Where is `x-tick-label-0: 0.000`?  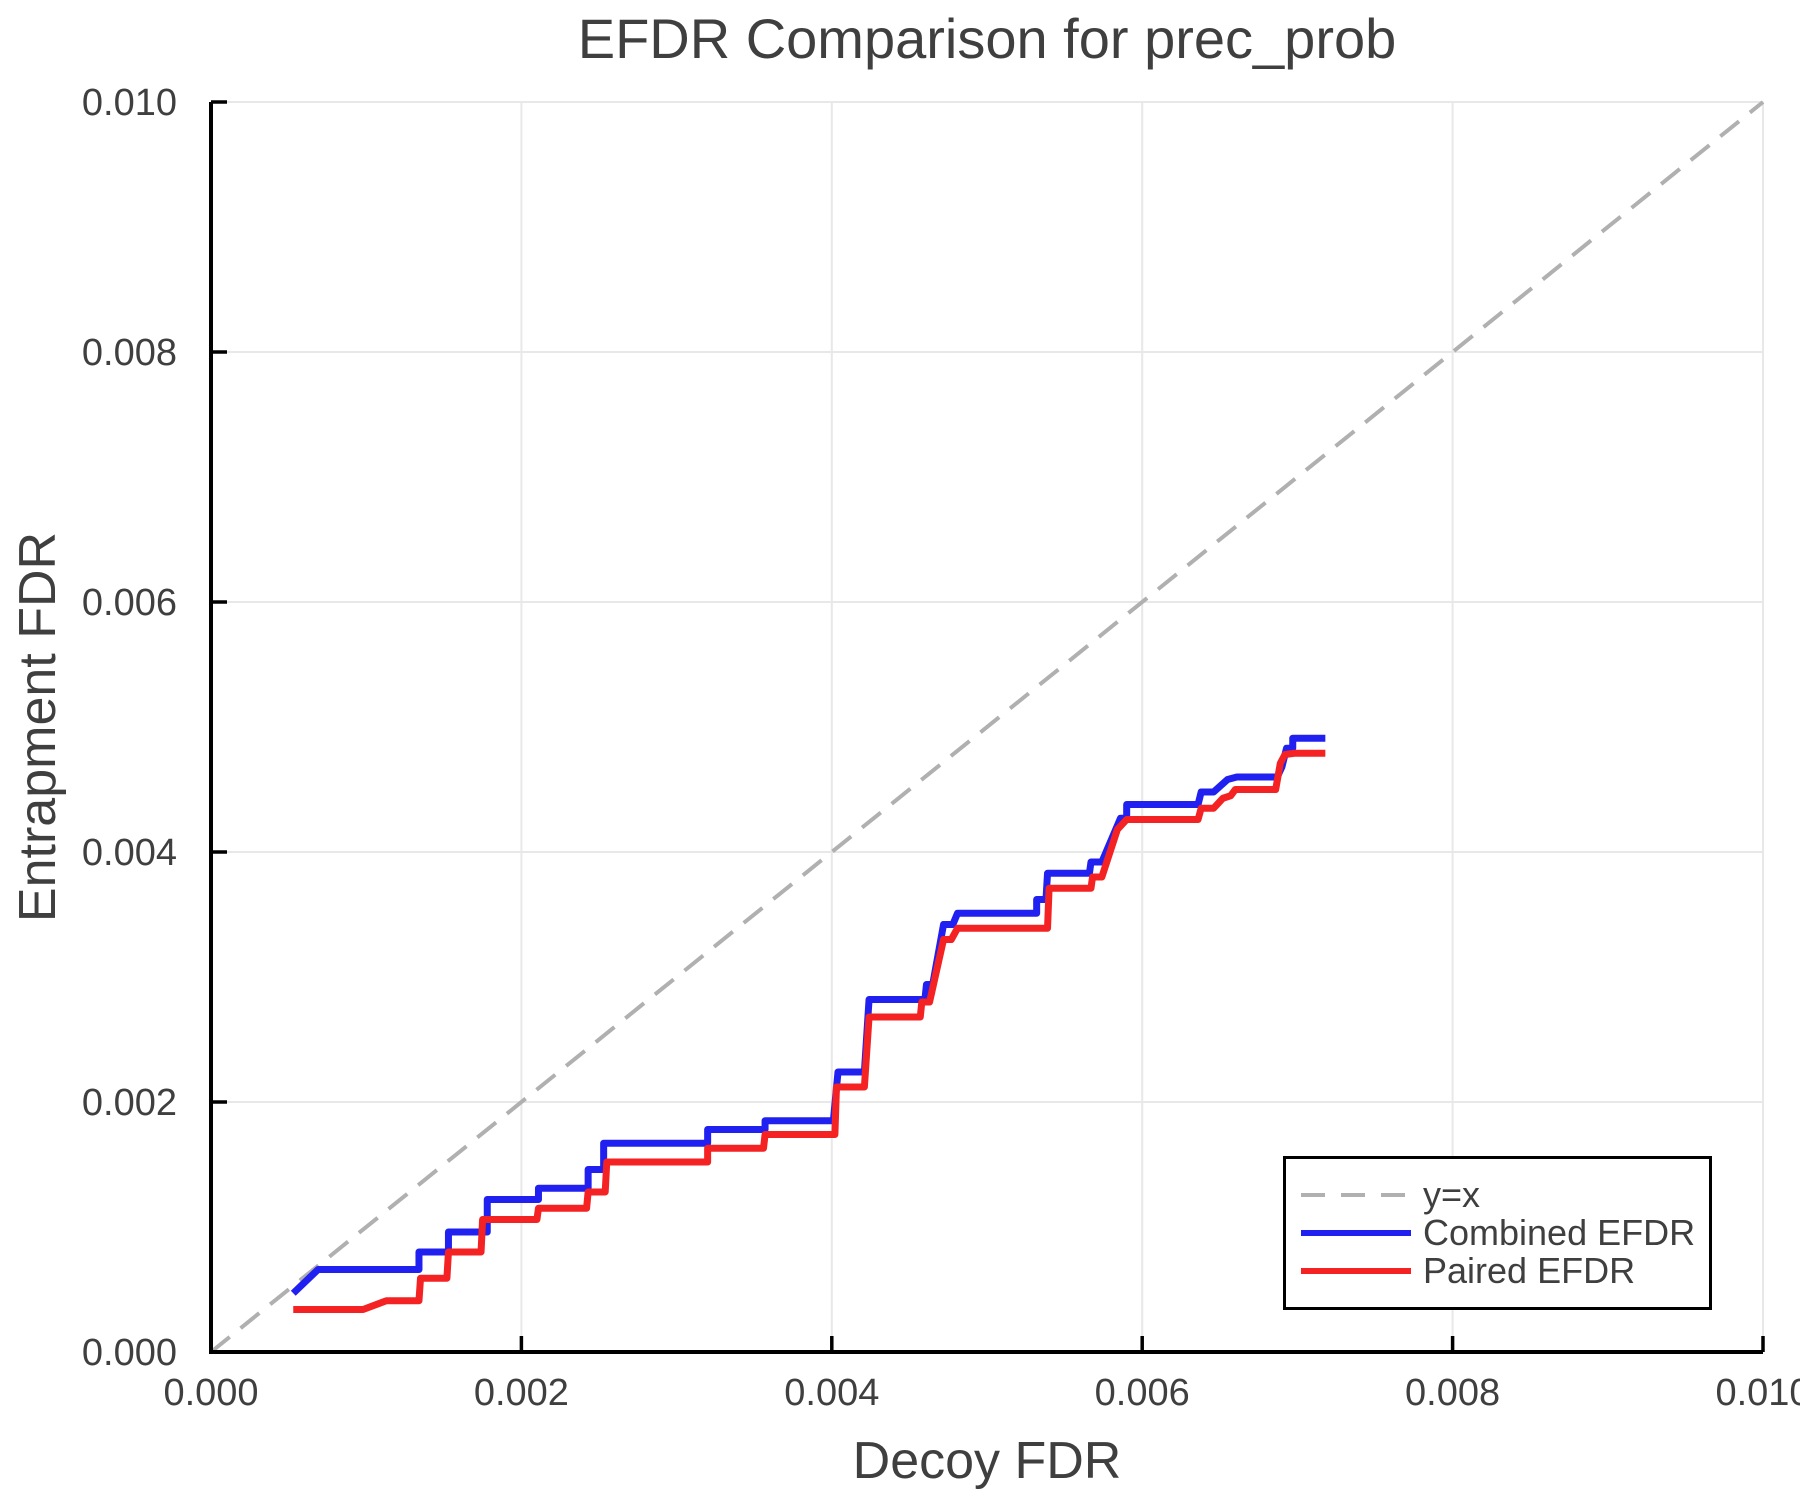
x-tick-label-0: 0.000 is located at coordinates (210, 1393).